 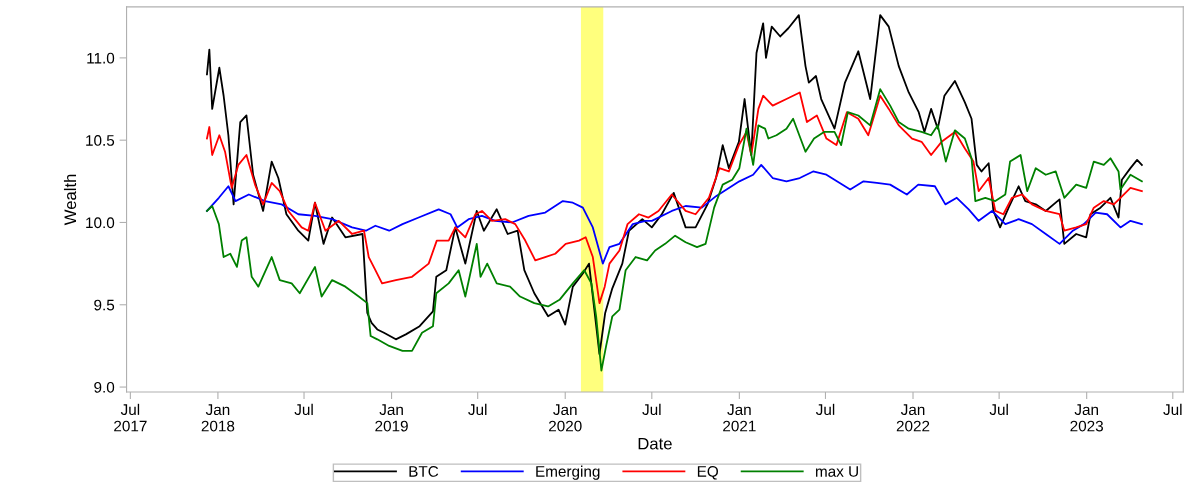 What do you see at coordinates (70, 200) in the screenshot?
I see `y-axis-title: Wealth` at bounding box center [70, 200].